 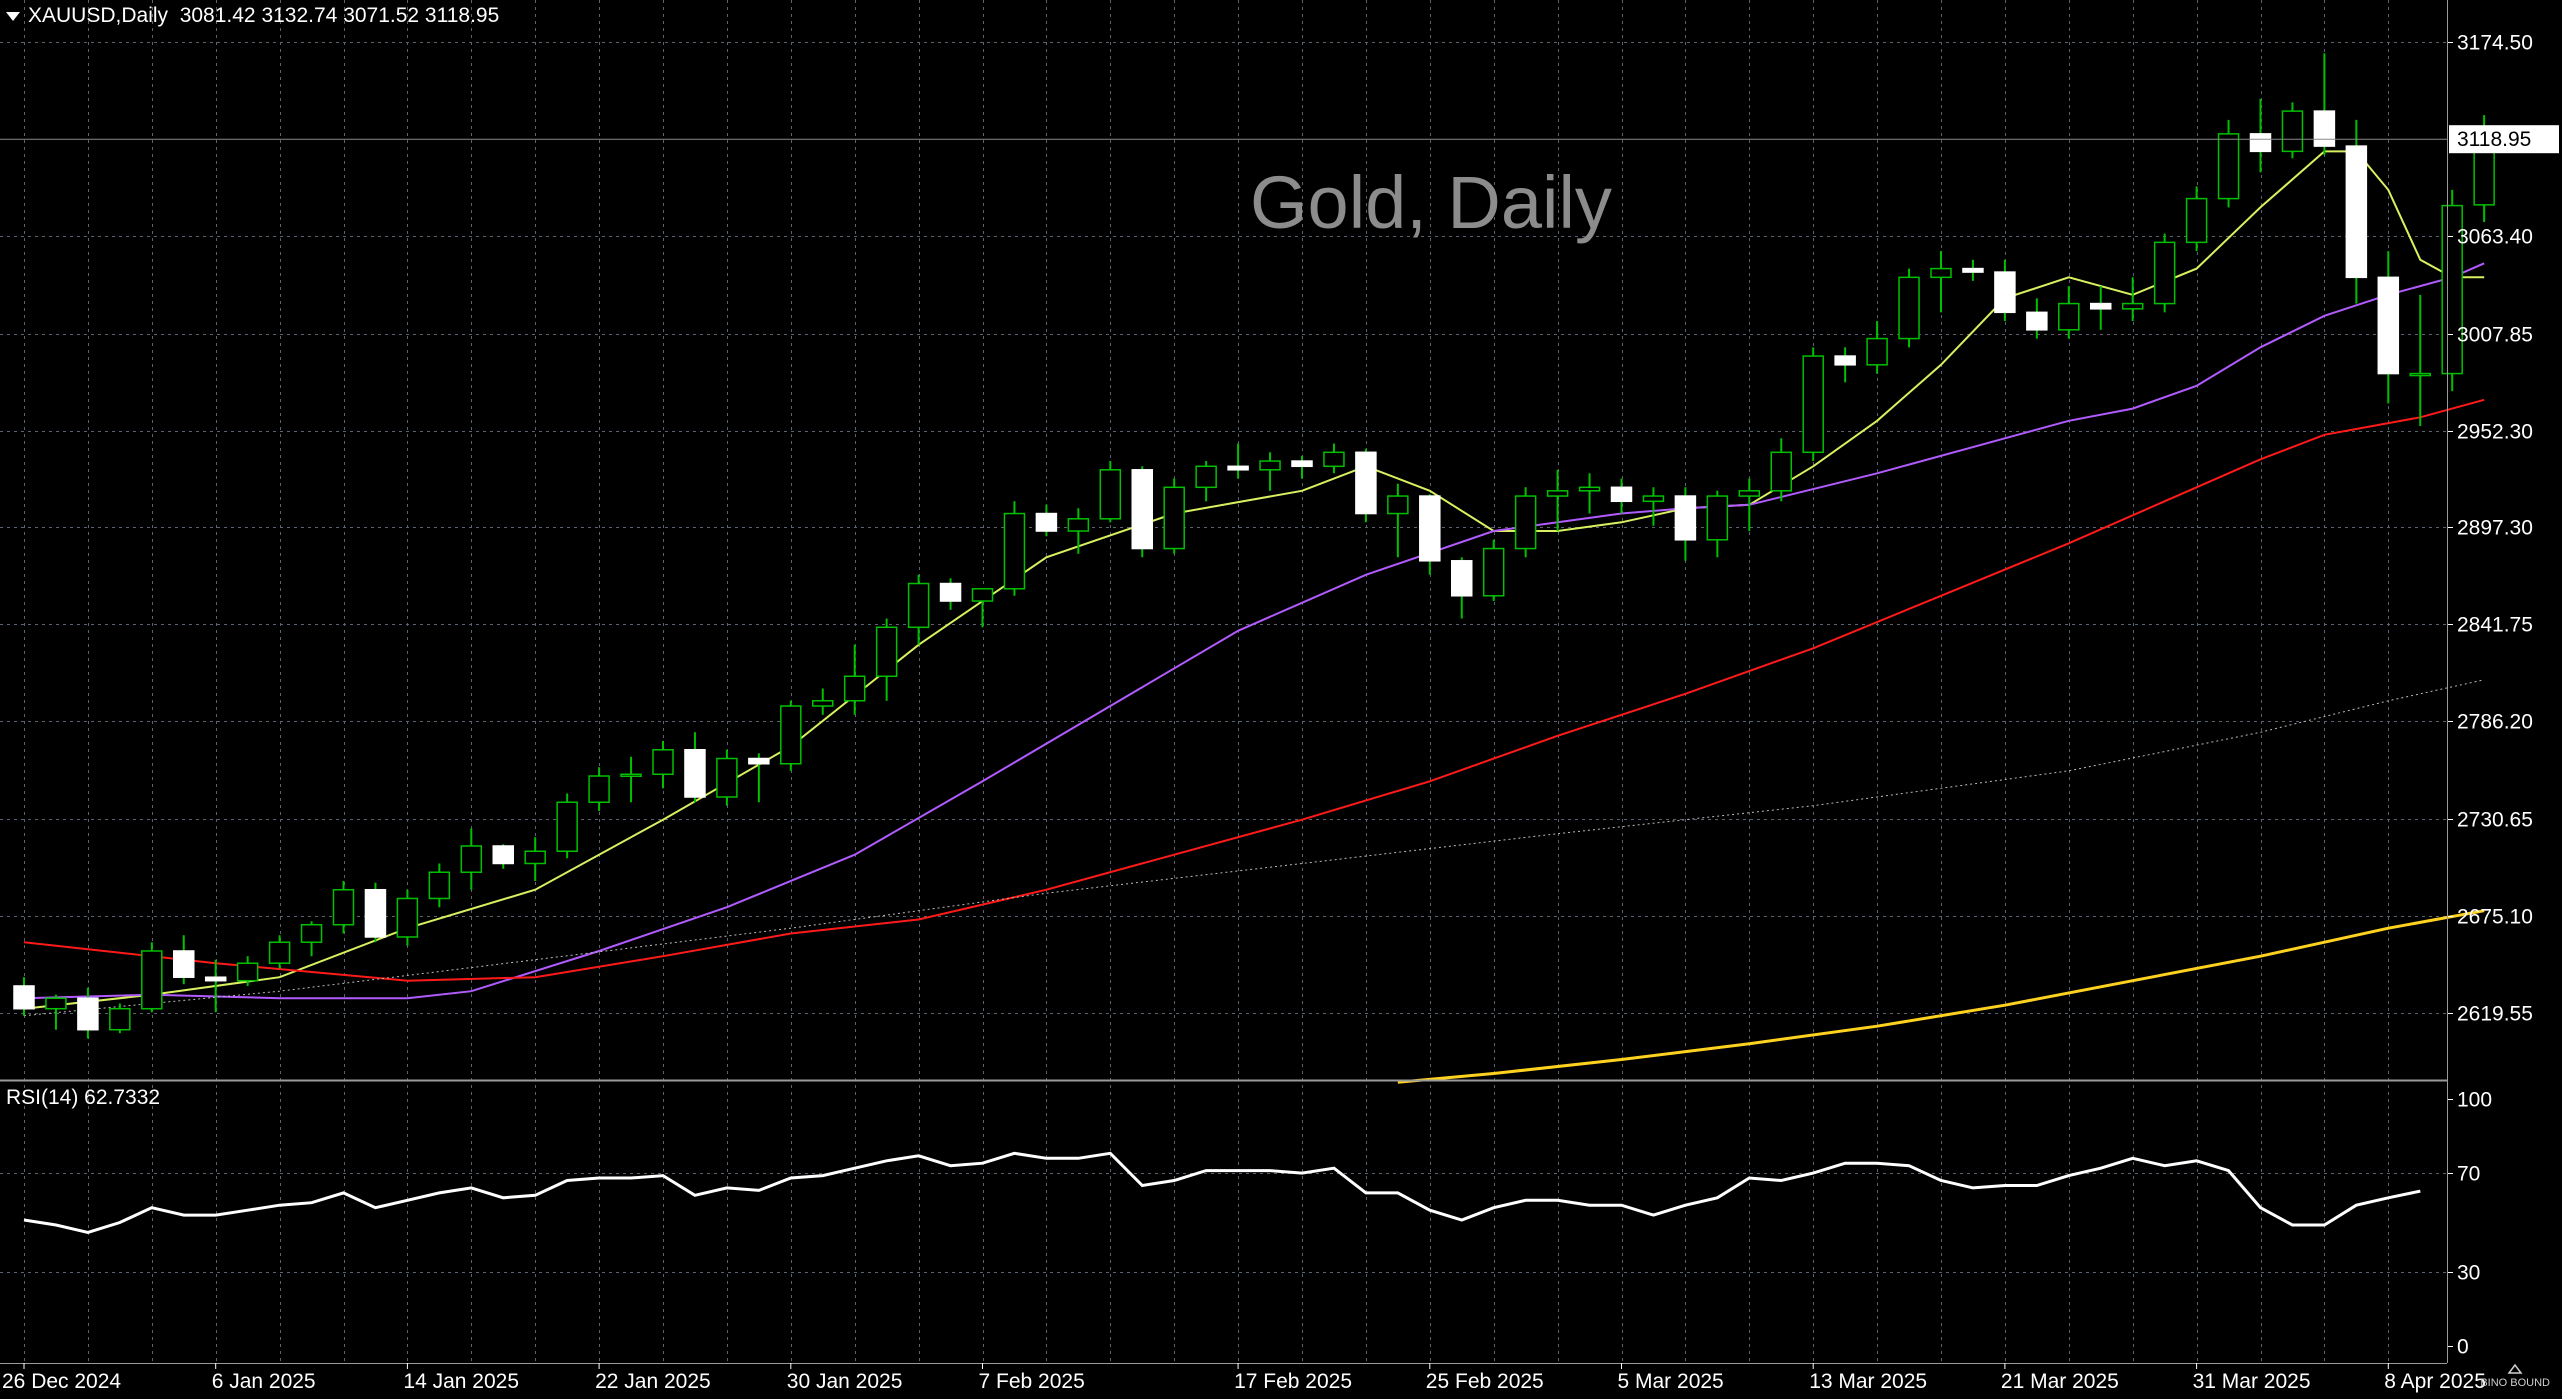 What do you see at coordinates (1431, 202) in the screenshot?
I see `watermark-title: Gold, Daily` at bounding box center [1431, 202].